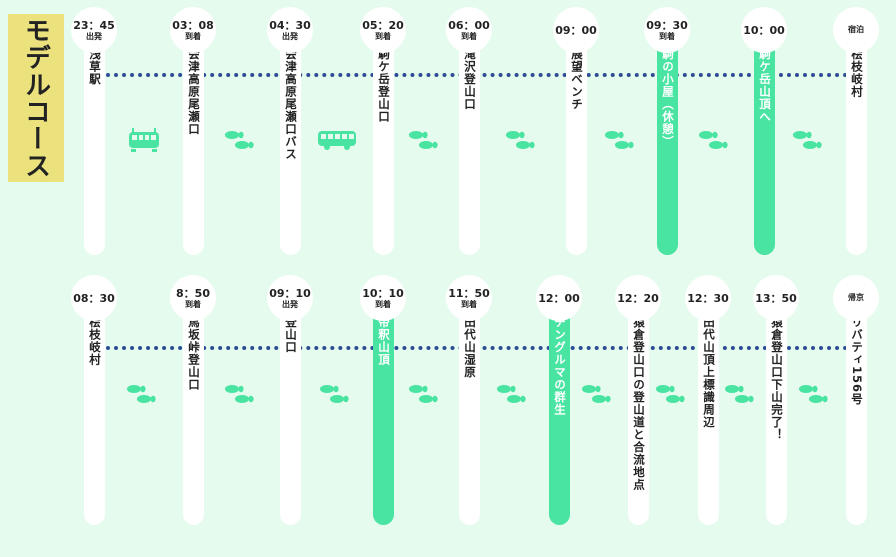  I want to click on time-label: 13：50, so click(776, 298).